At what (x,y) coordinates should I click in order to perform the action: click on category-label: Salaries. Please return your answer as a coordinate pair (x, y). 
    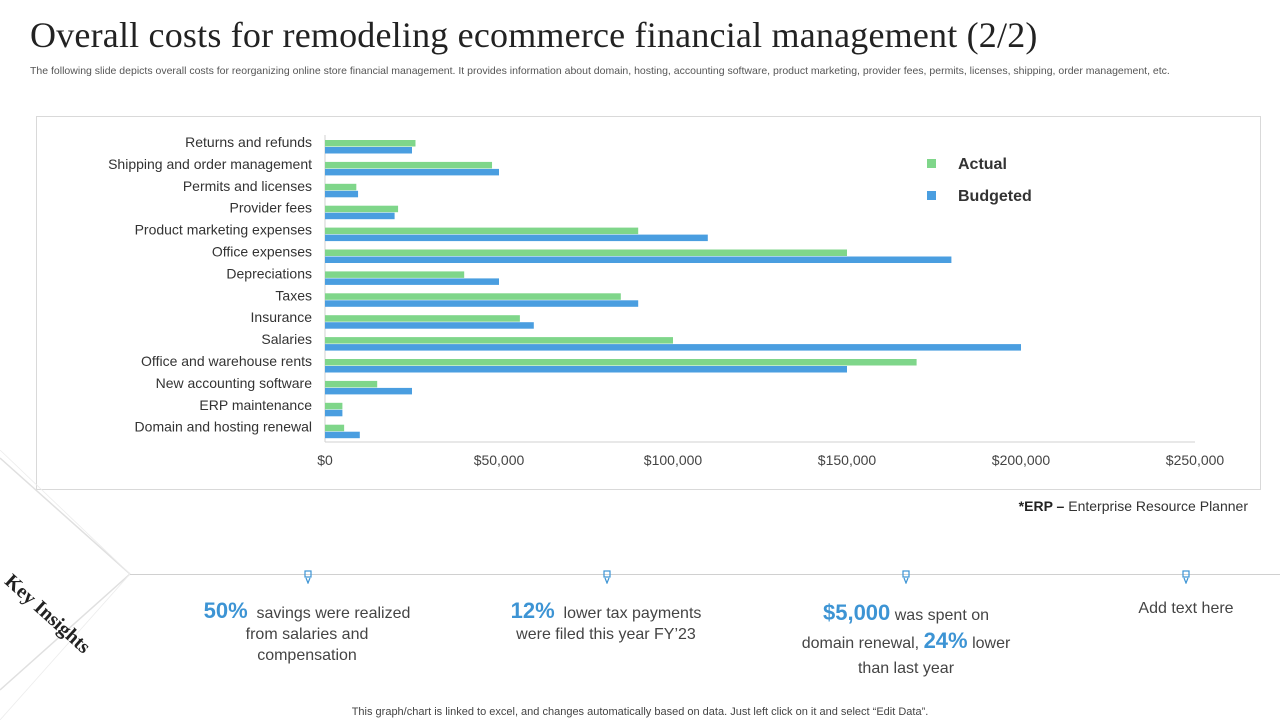
    Looking at the image, I should click on (286, 339).